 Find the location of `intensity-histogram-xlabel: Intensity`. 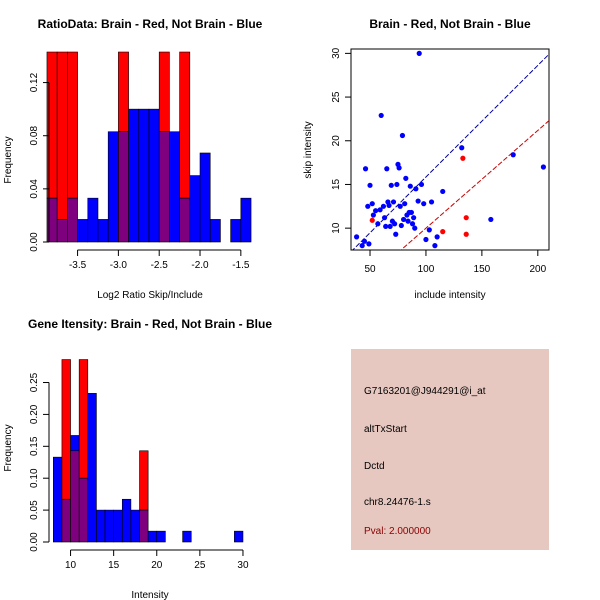

intensity-histogram-xlabel: Intensity is located at coordinates (149, 595).